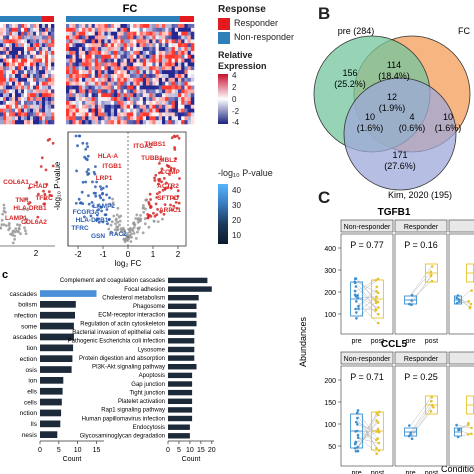  Describe the element at coordinates (367, 377) in the screenshot. I see `boxplot-p-value: P = 0.71` at that location.